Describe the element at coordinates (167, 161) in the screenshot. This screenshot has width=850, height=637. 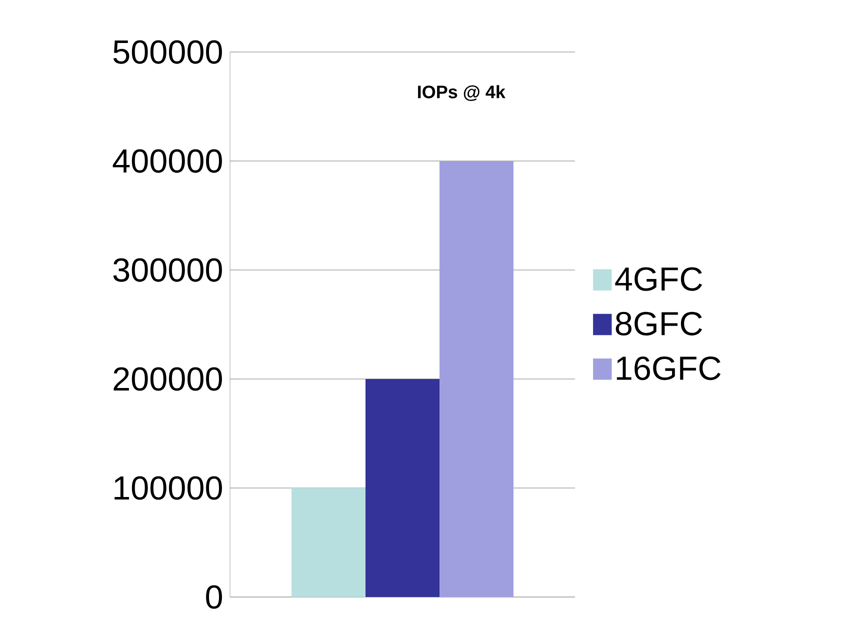
I see `y-tick-label: 400000` at that location.